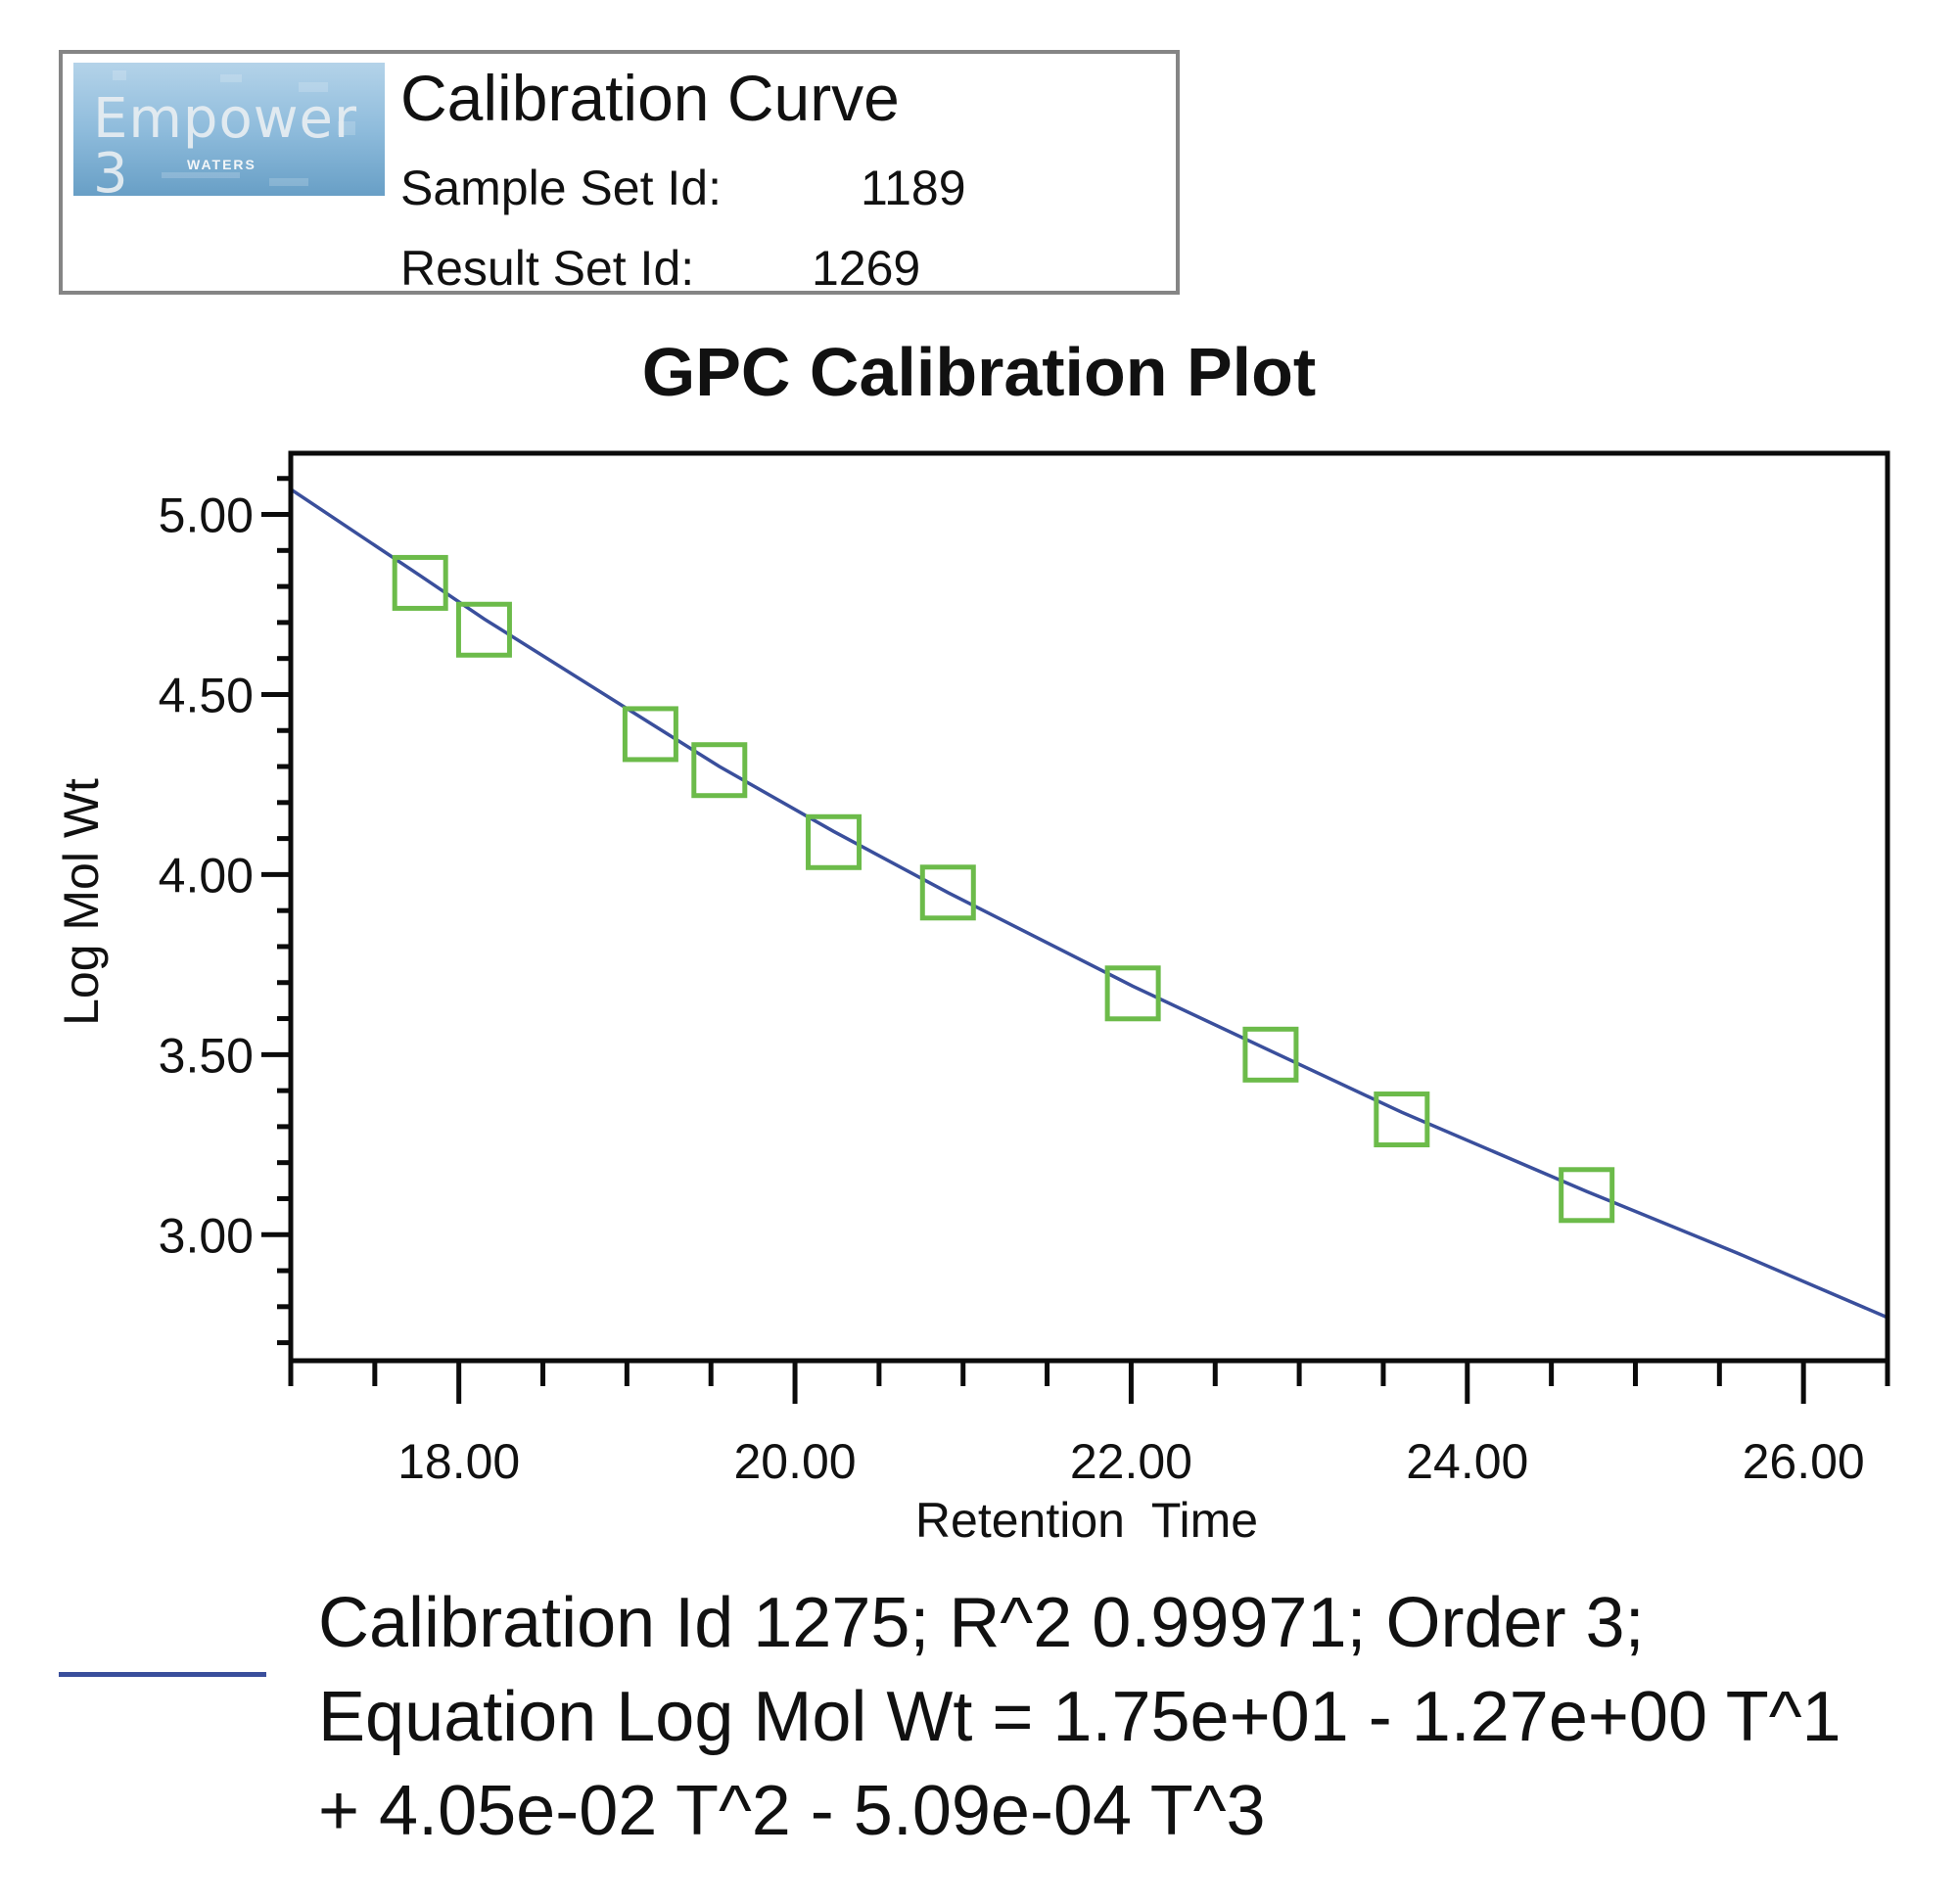 The image size is (1958, 1904). Describe the element at coordinates (650, 98) in the screenshot. I see `report-title: Calibration Curve` at that location.